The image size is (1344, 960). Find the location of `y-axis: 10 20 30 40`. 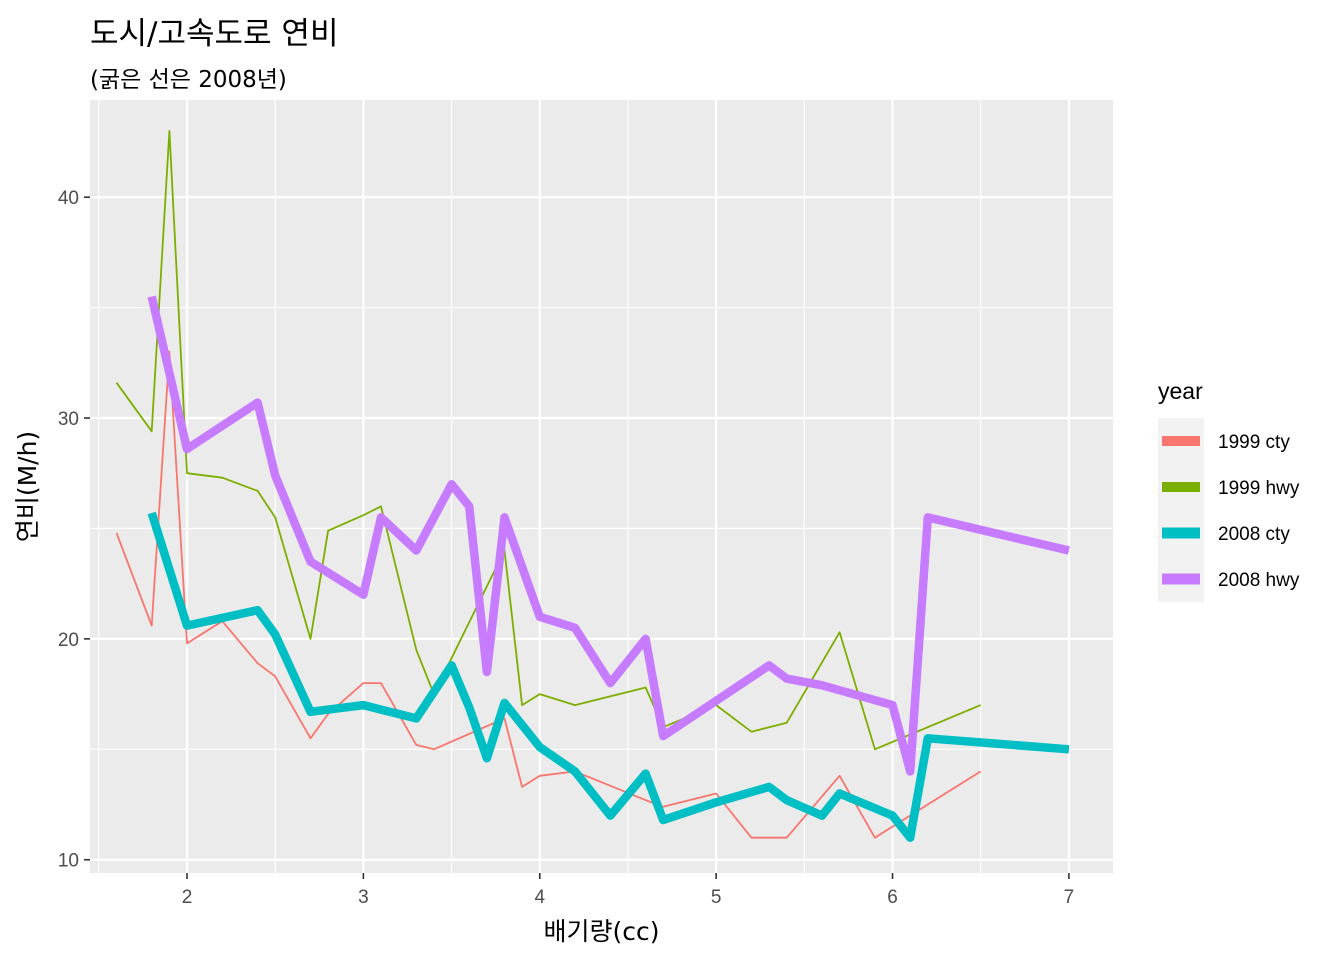

y-axis: 10 20 30 40 is located at coordinates (74, 530).